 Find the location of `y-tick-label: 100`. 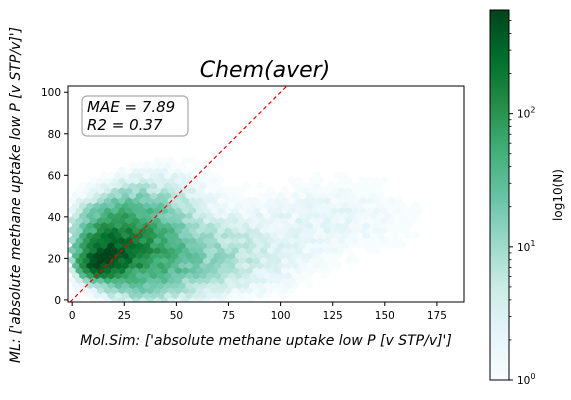

y-tick-label: 100 is located at coordinates (51, 93).